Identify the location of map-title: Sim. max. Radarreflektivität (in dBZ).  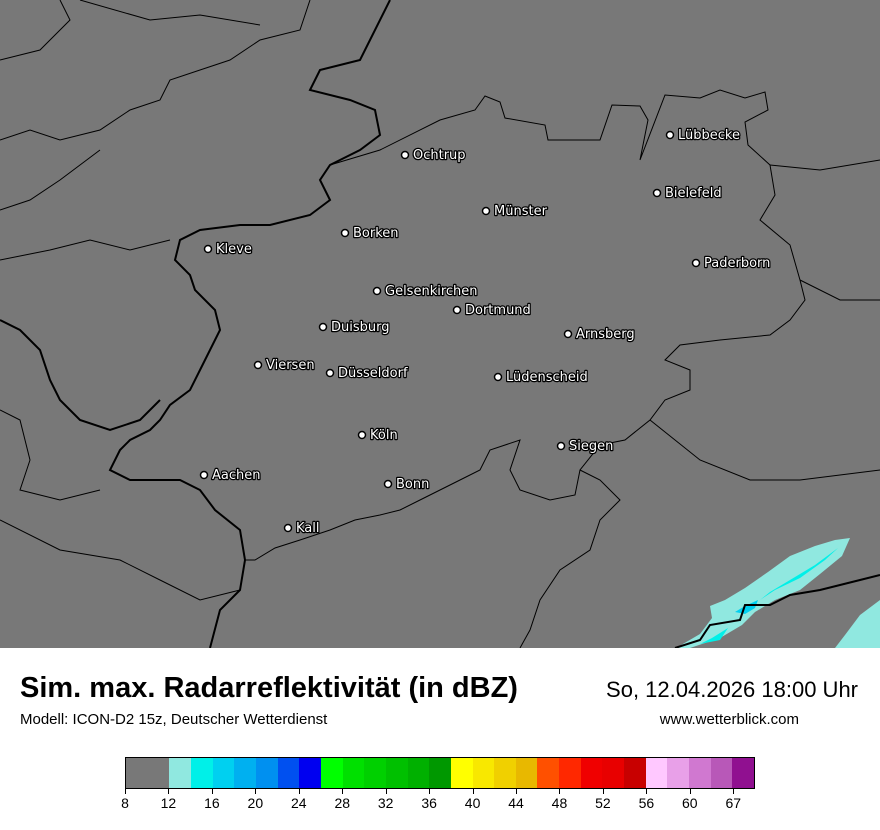
(269, 688).